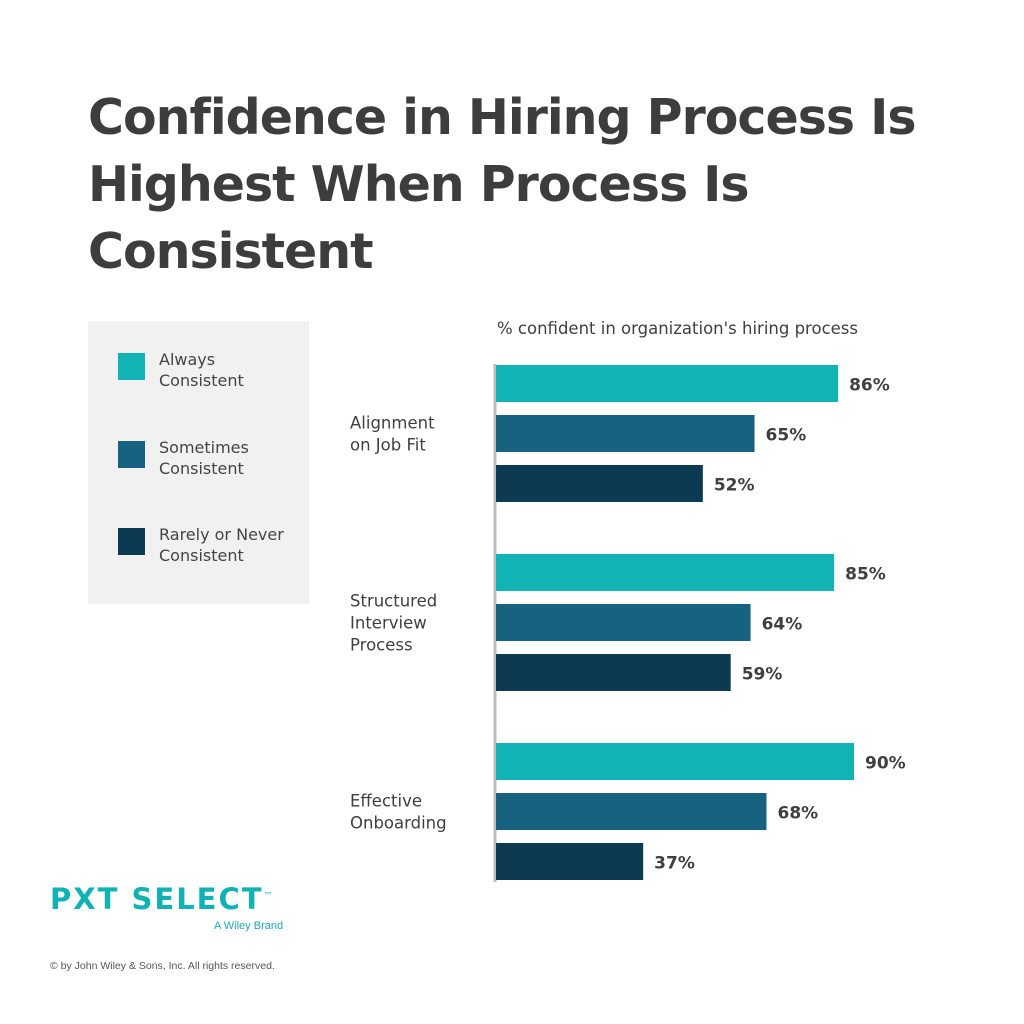 This screenshot has height=1024, width=1024. What do you see at coordinates (797, 814) in the screenshot?
I see `data-label: 68%` at bounding box center [797, 814].